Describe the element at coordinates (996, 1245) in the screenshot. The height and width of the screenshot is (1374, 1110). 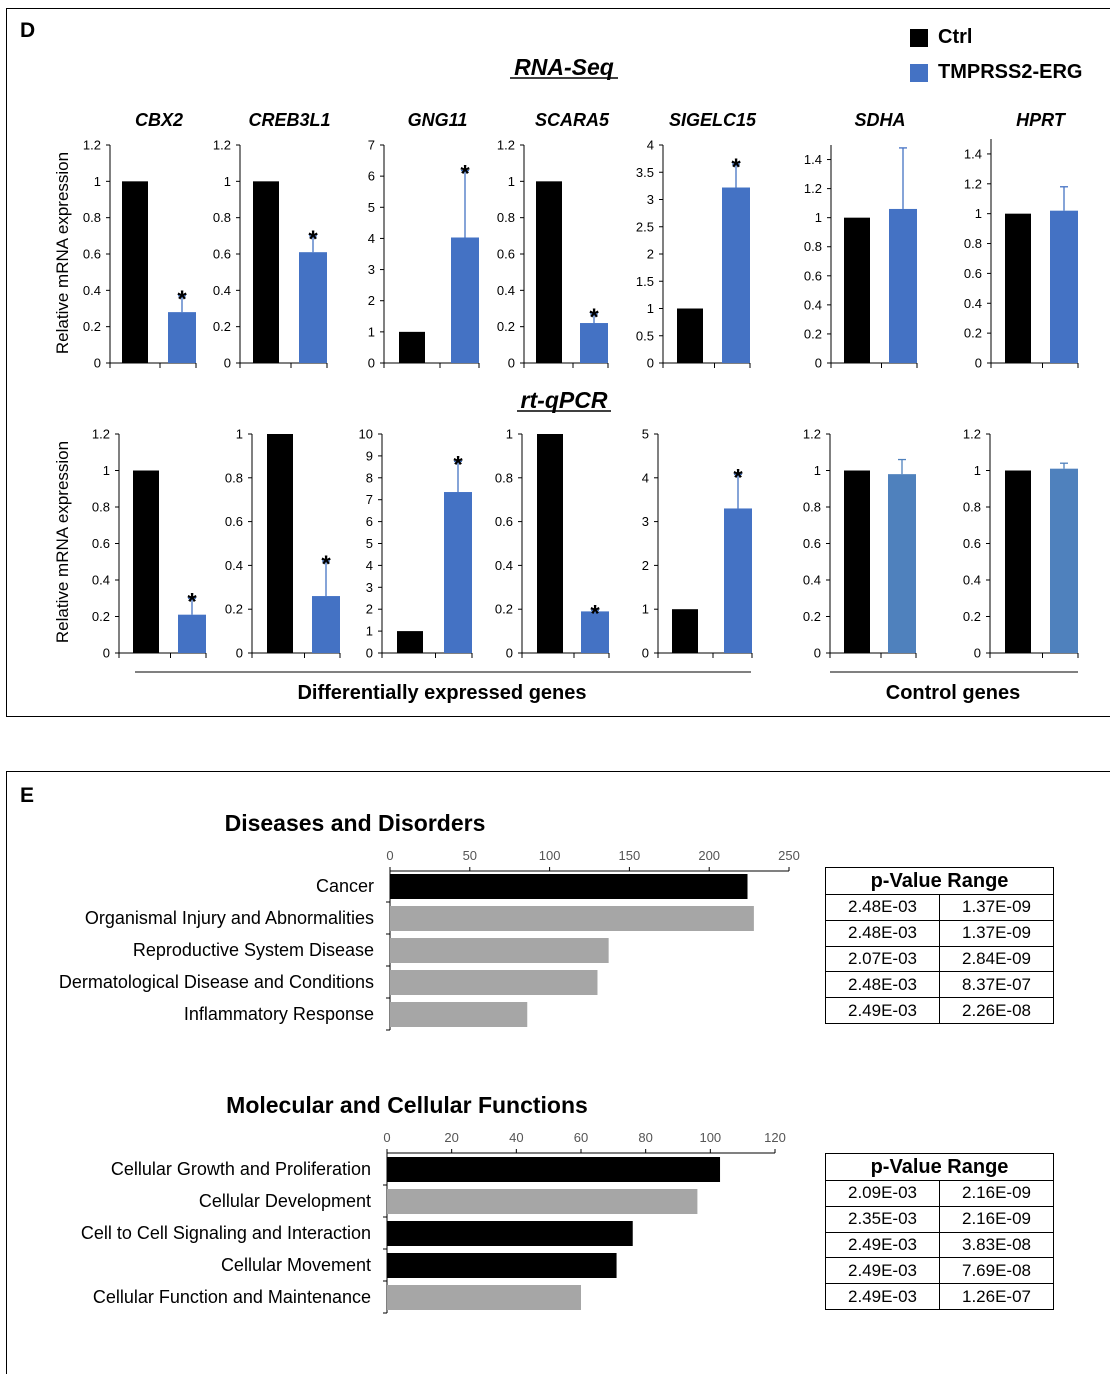
I see `p-value-min-cell: 3.83E-08` at that location.